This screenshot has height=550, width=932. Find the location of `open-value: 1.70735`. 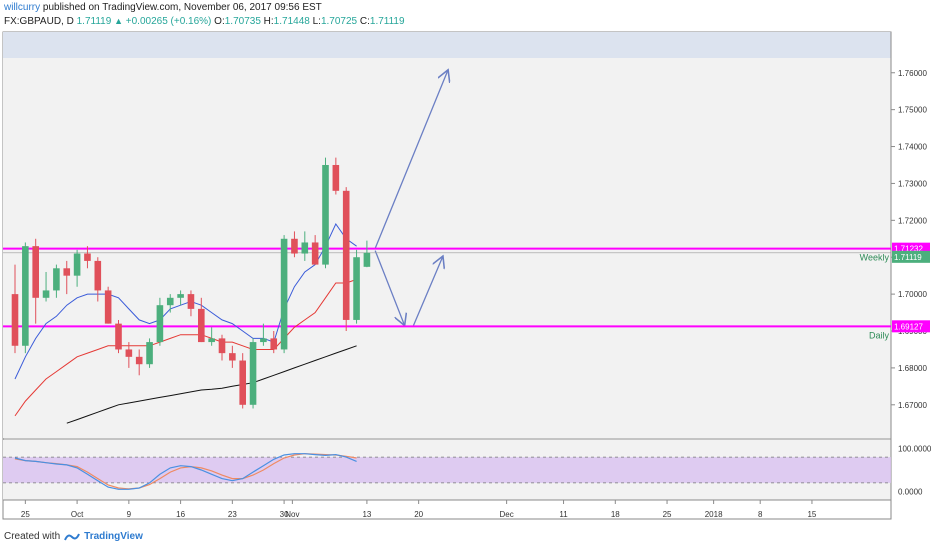

open-value: 1.70735 is located at coordinates (242, 21).